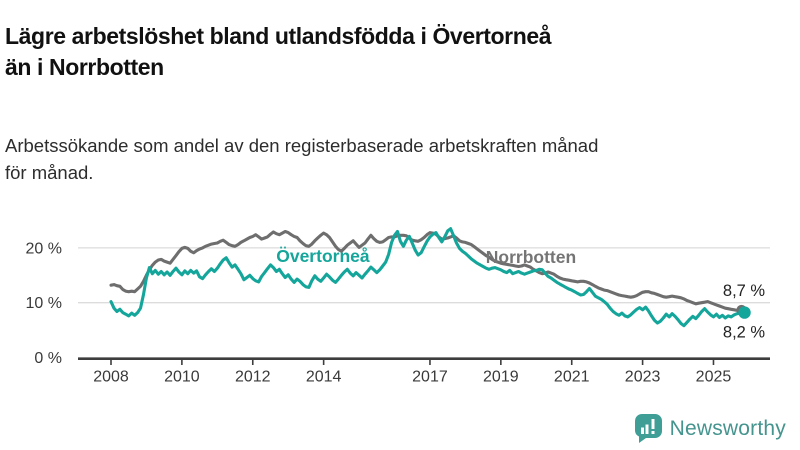 The width and height of the screenshot is (800, 450). Describe the element at coordinates (253, 377) in the screenshot. I see `x-tick-label: 2012` at that location.